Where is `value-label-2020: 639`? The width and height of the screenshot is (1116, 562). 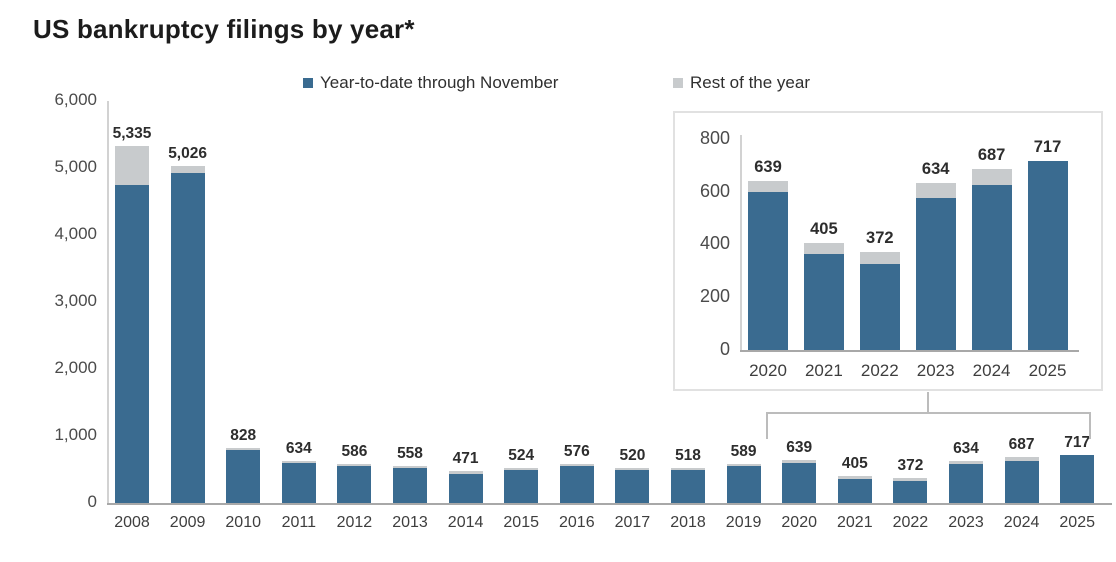
value-label-2020: 639 is located at coordinates (768, 167).